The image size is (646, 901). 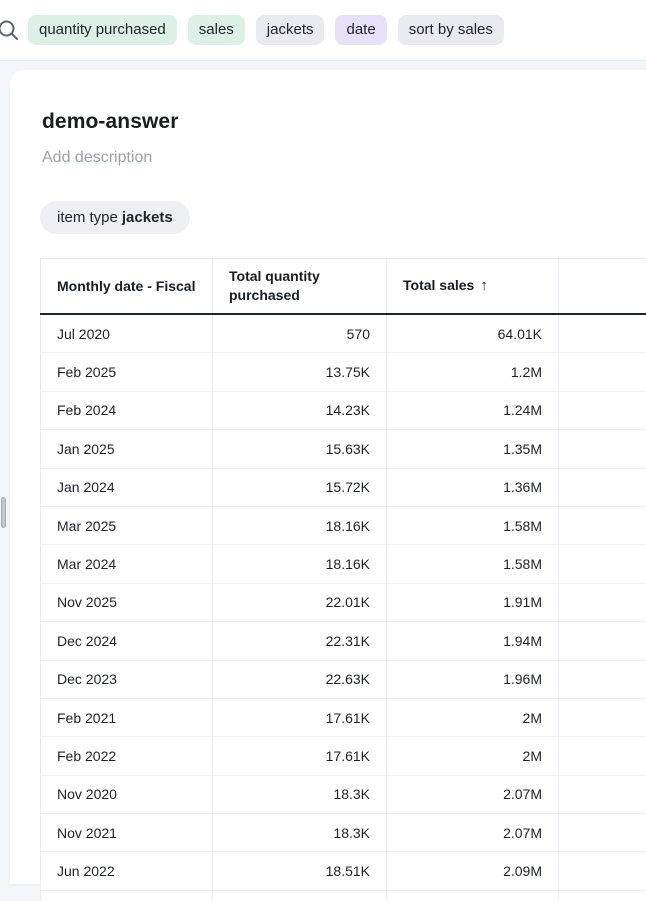 I want to click on cell-total-quantity: 15.72K, so click(x=300, y=487).